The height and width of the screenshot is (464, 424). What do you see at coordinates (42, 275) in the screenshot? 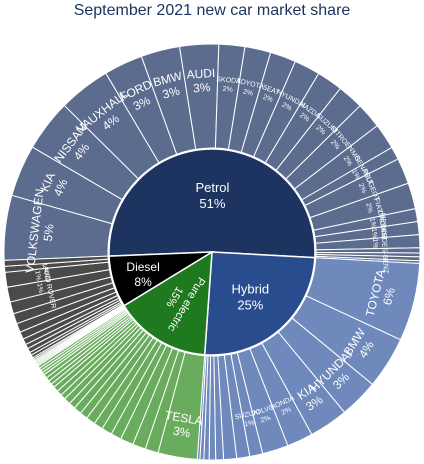
I see `outer-label-diesel-audi: AUDI1%` at bounding box center [42, 275].